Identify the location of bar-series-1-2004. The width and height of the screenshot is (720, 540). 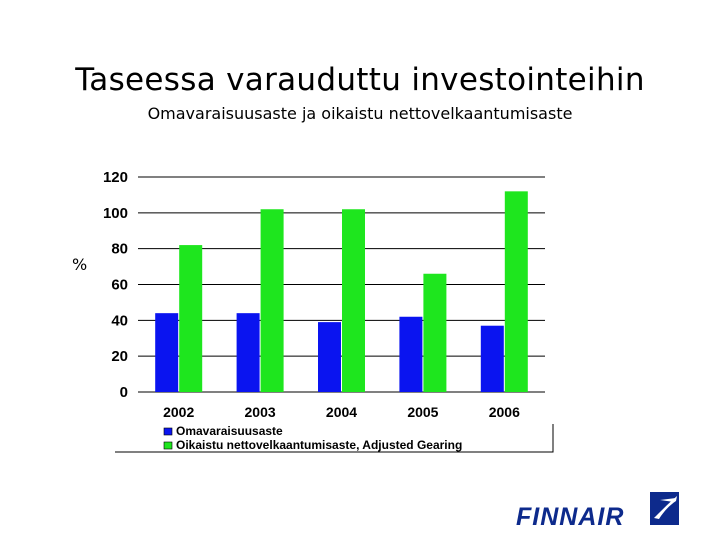
(353, 300).